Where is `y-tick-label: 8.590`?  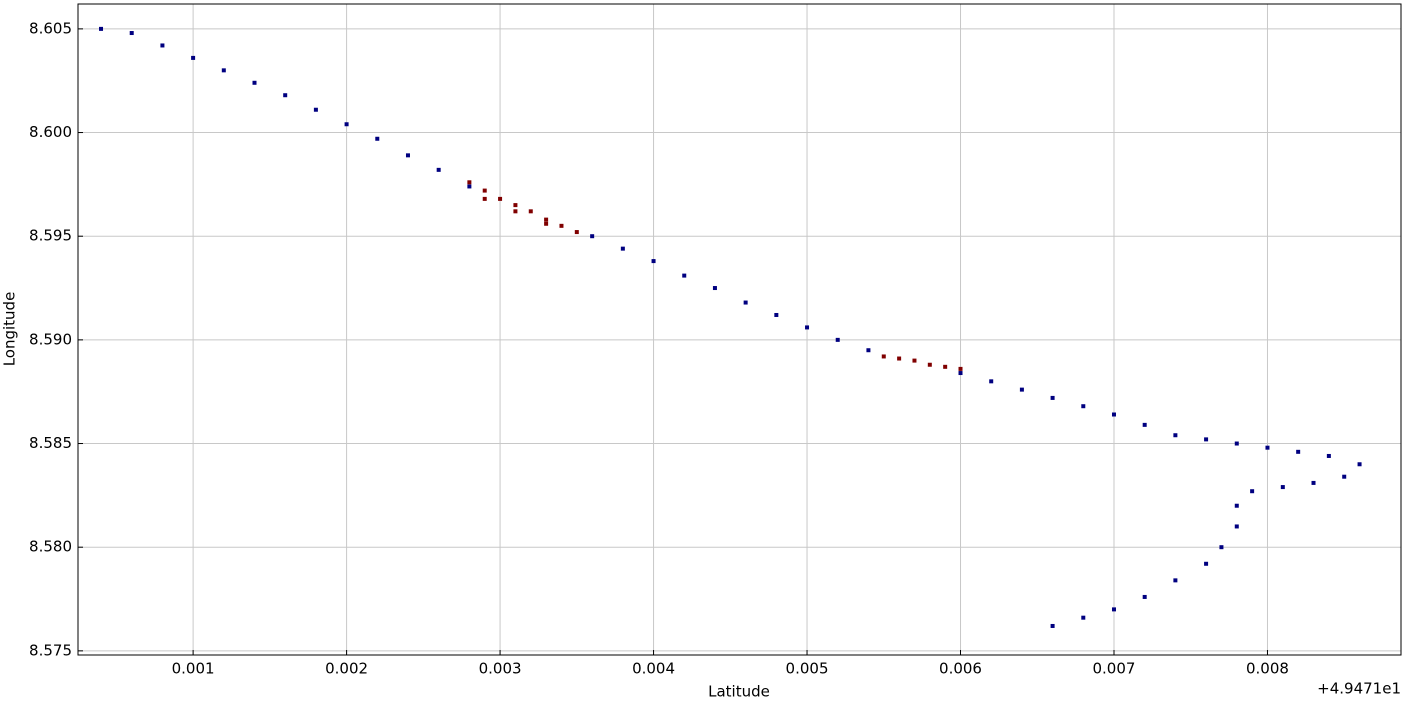
y-tick-label: 8.590 is located at coordinates (50, 339).